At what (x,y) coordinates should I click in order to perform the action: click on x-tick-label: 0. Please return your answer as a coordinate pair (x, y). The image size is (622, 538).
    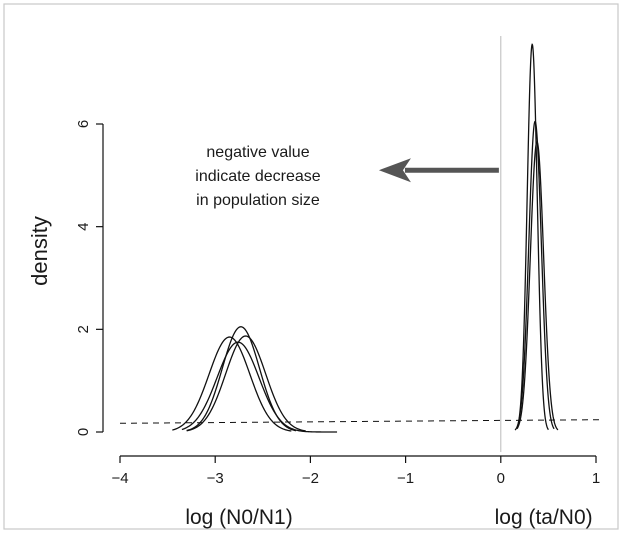
    Looking at the image, I should click on (501, 478).